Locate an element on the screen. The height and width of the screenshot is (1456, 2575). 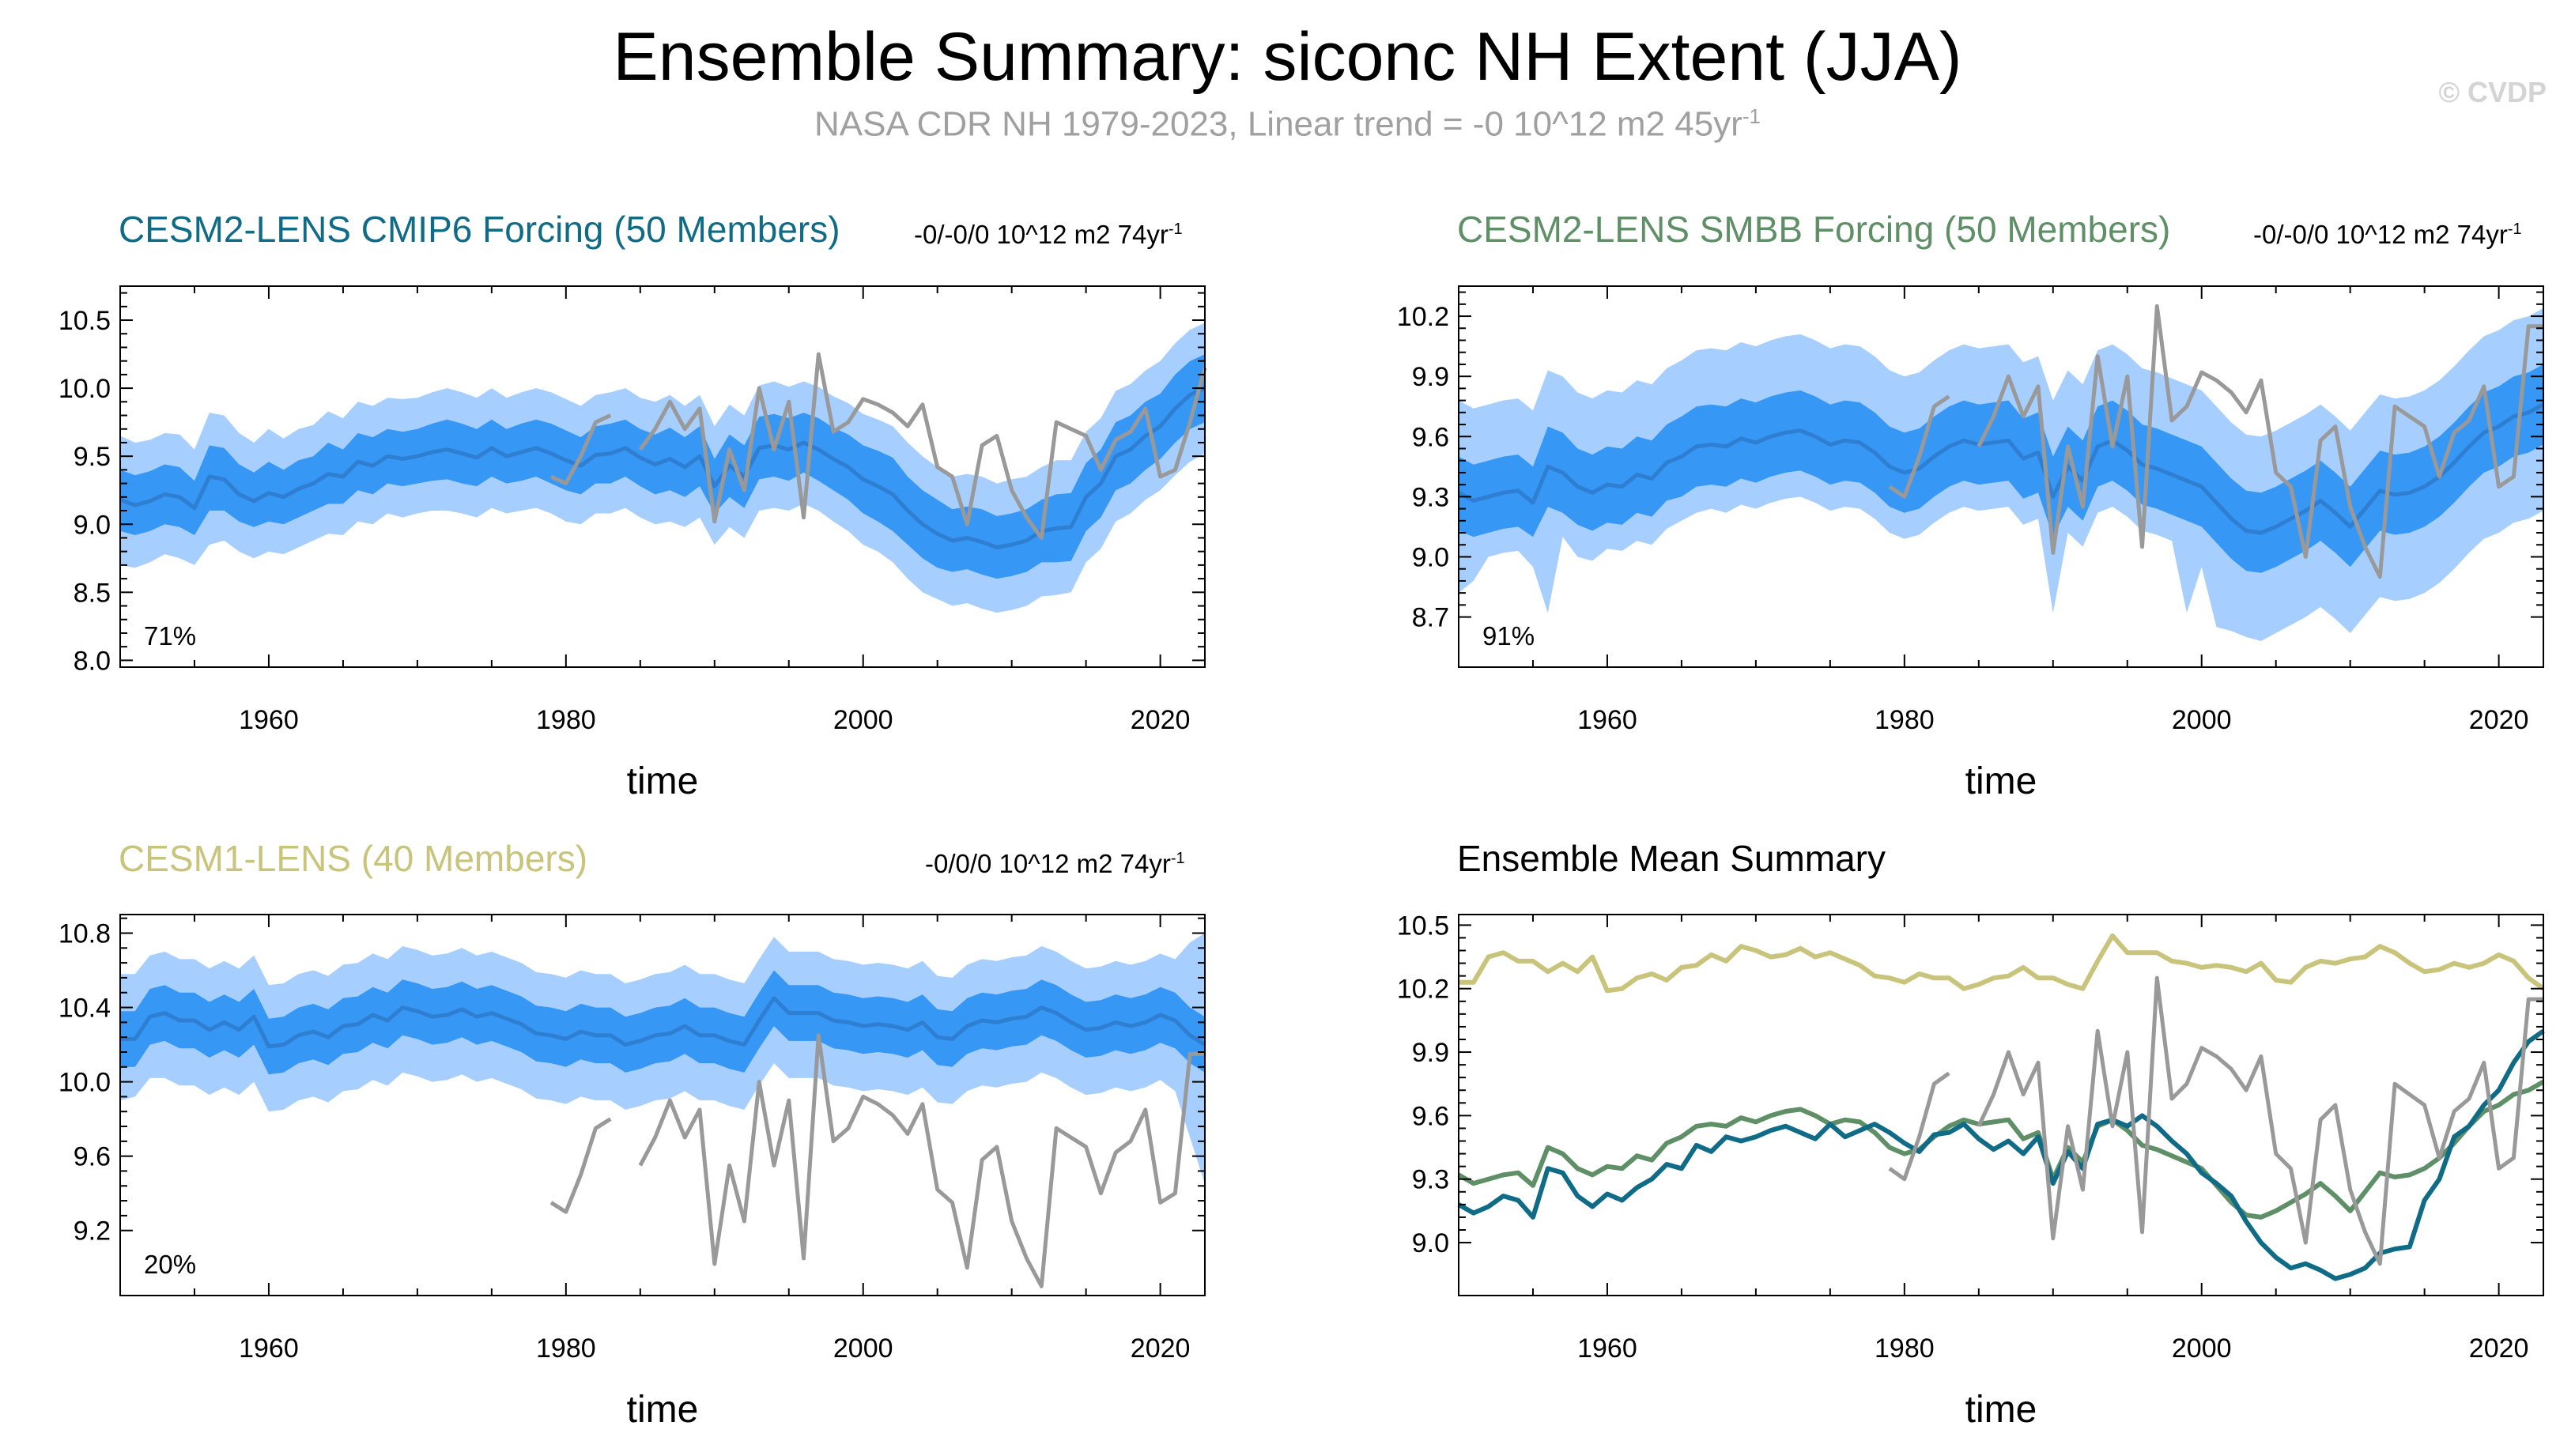
p2-band-inner is located at coordinates (2001, 468).